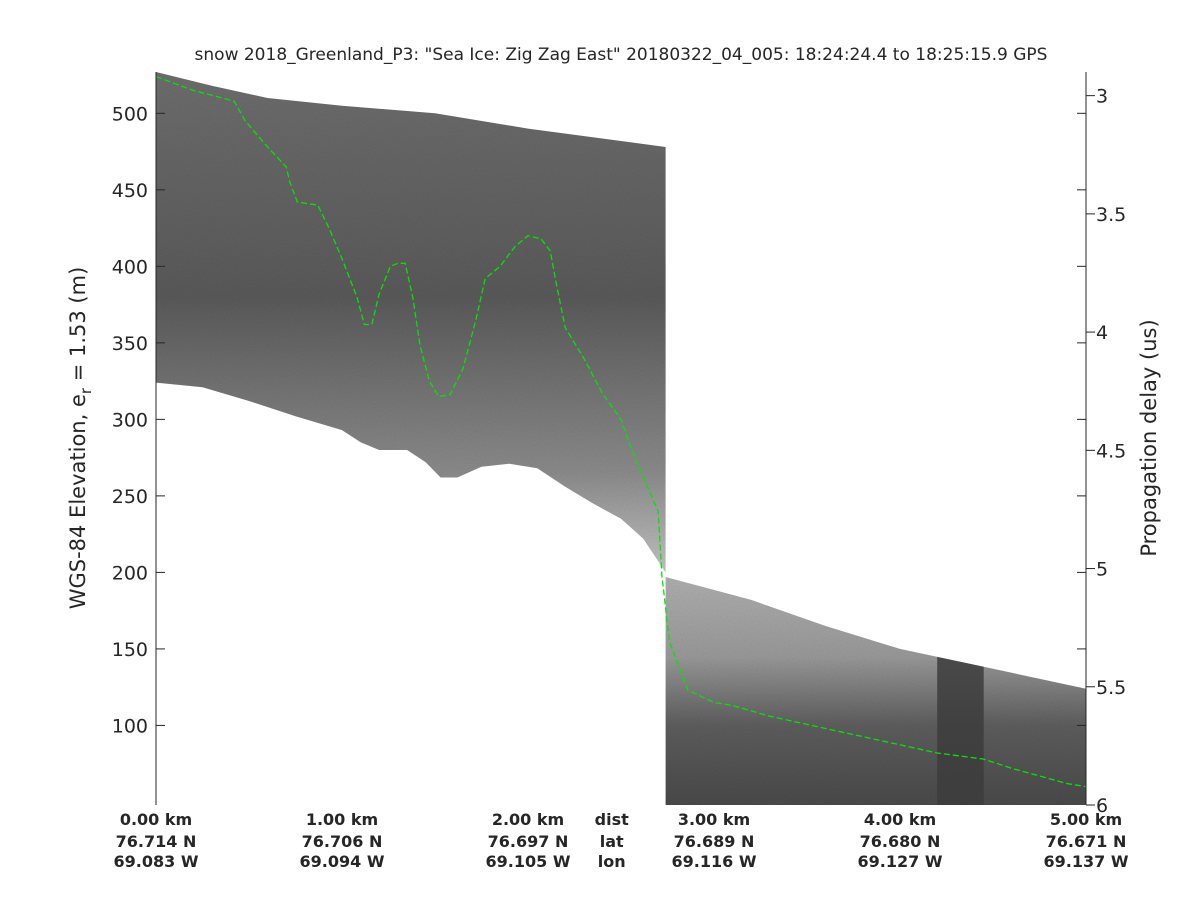  Describe the element at coordinates (528, 861) in the screenshot. I see `x-tick-lon-label: 69.105 W` at that location.